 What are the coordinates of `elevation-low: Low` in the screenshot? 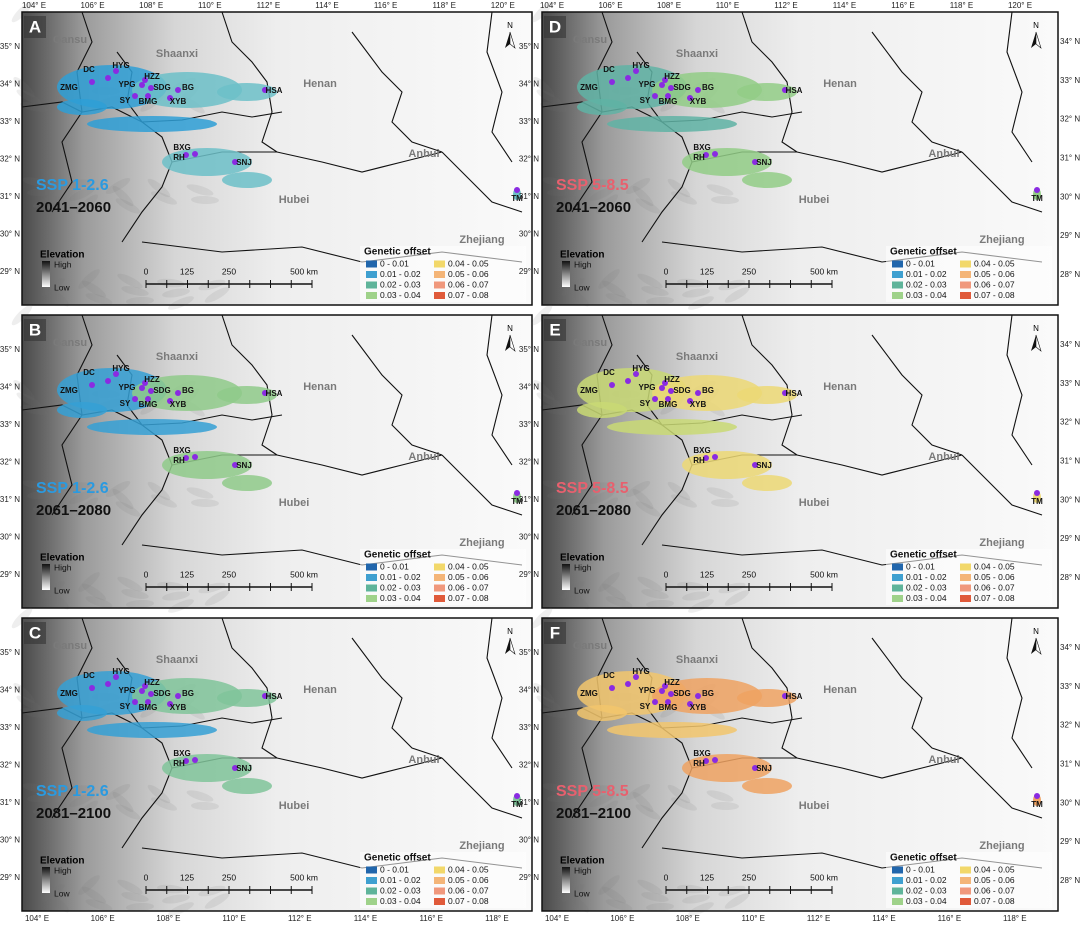 It's located at (62, 893).